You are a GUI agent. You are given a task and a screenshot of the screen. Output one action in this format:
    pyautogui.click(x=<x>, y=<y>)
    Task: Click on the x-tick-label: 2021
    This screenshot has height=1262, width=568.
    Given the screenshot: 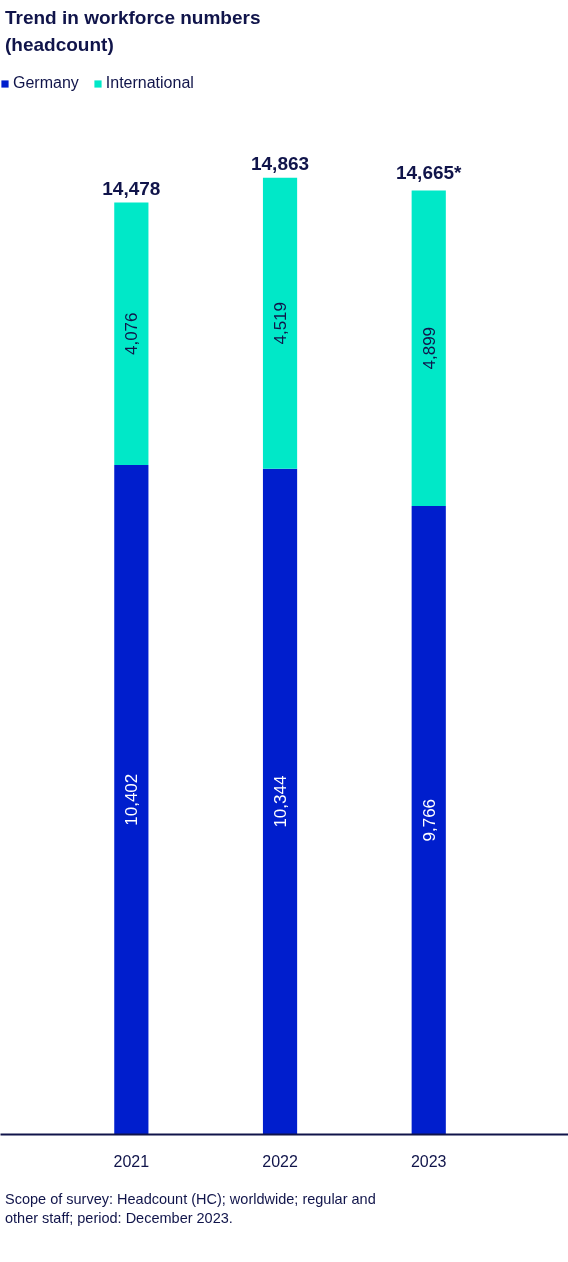 What is the action you would take?
    pyautogui.click(x=131, y=1161)
    